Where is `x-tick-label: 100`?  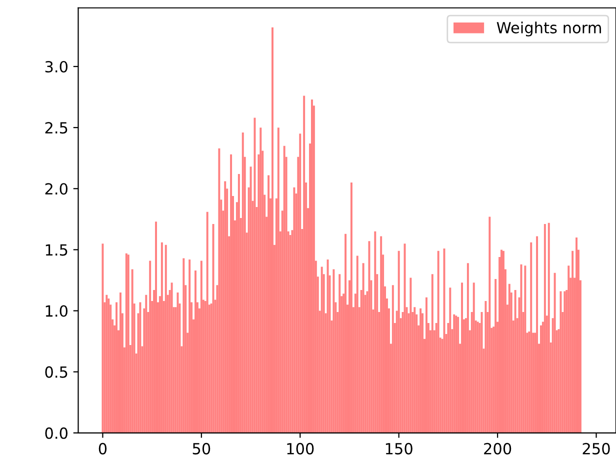 x-tick-label: 100 is located at coordinates (300, 448).